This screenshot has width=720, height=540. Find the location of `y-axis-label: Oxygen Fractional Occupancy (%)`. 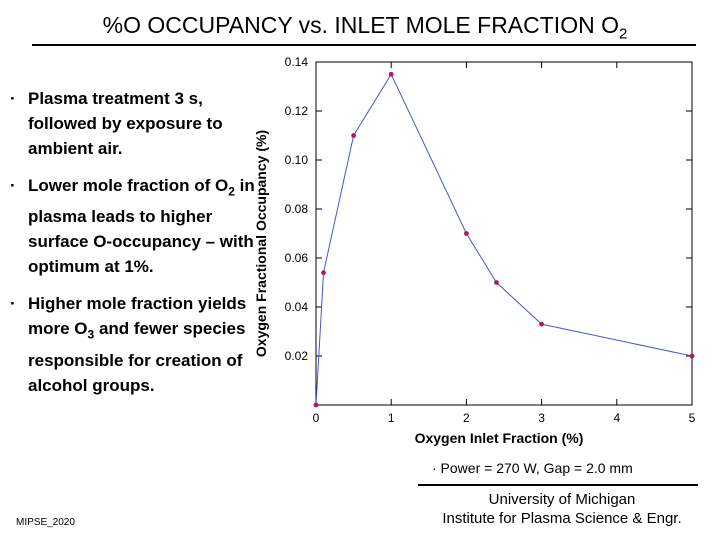

y-axis-label: Oxygen Fractional Occupancy (%) is located at coordinates (261, 243).